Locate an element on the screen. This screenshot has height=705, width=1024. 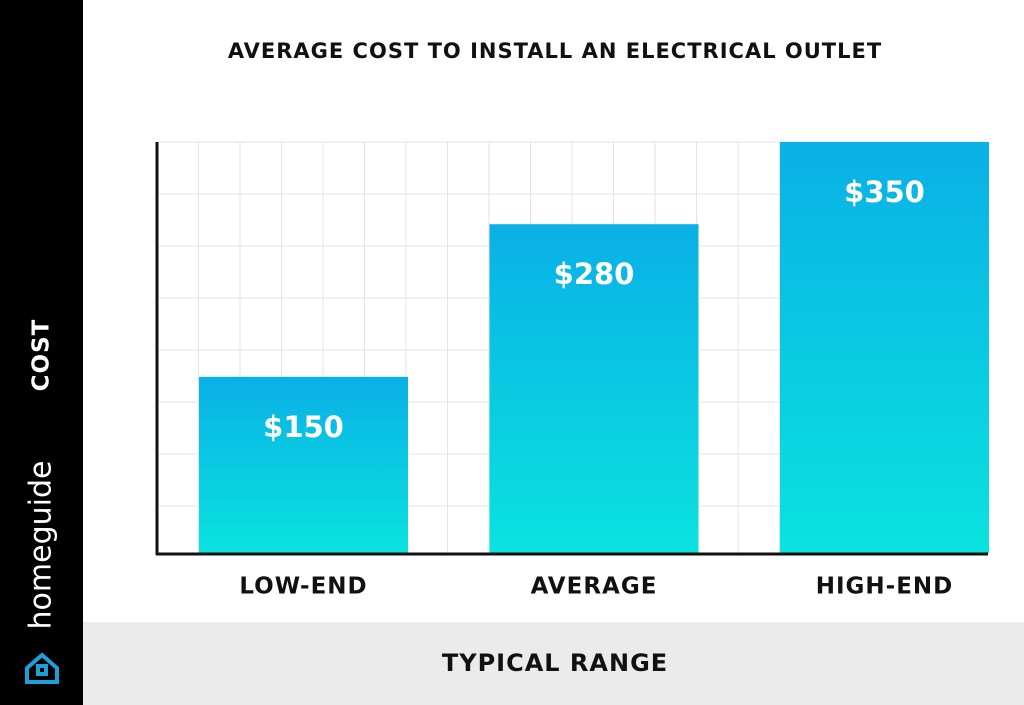
value-label: $350 is located at coordinates (884, 192).